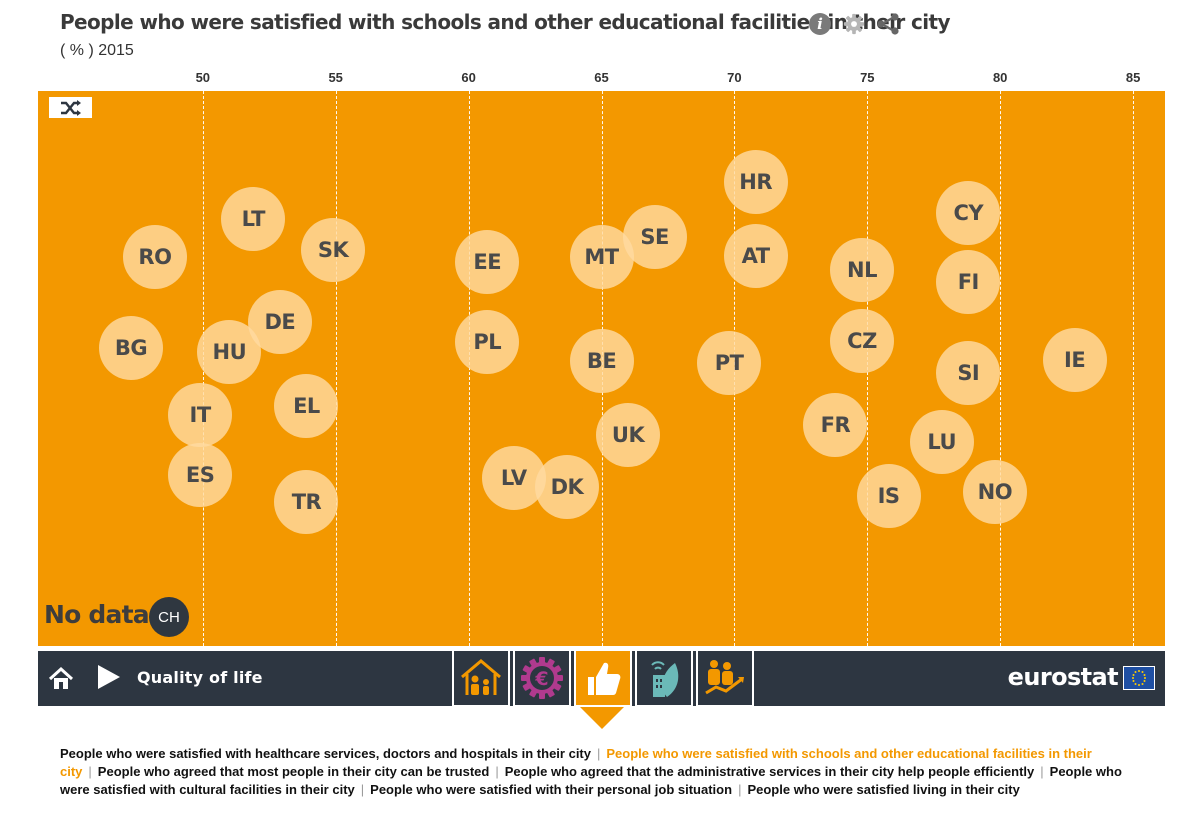  Describe the element at coordinates (253, 219) in the screenshot. I see `bubble-lt: LT` at that location.